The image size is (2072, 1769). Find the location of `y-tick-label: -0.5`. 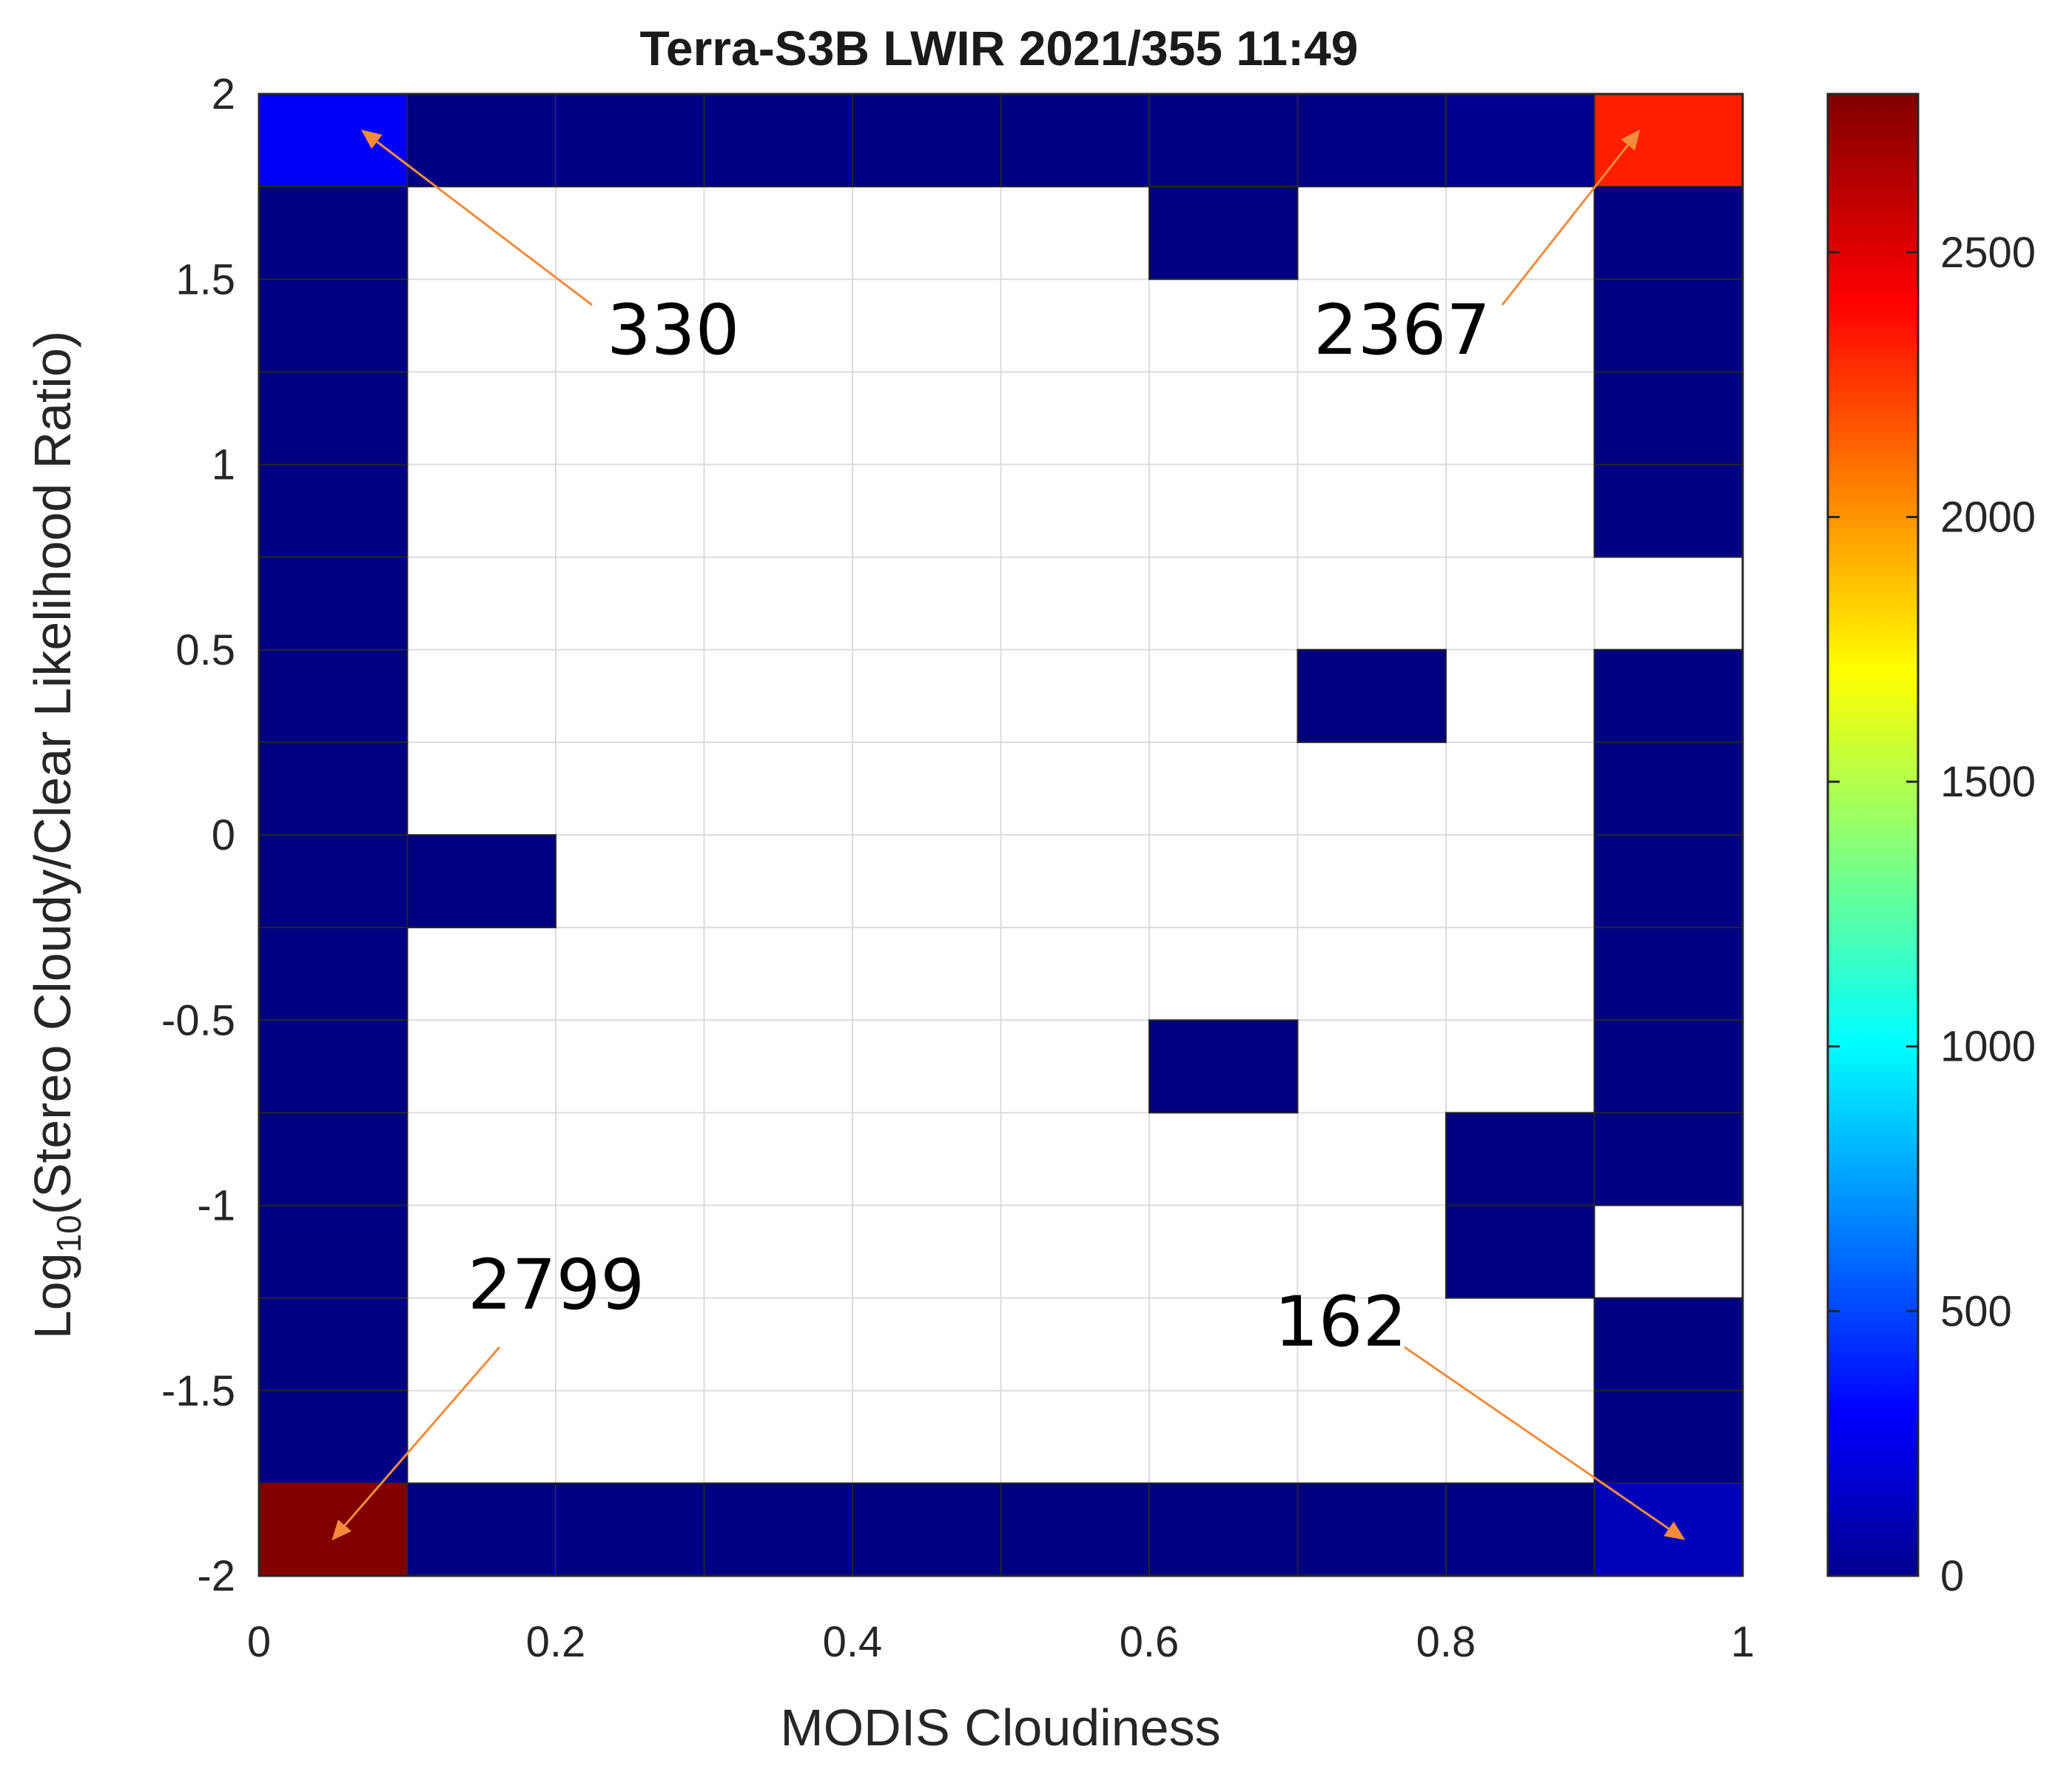

y-tick-label: -0.5 is located at coordinates (198, 1020).